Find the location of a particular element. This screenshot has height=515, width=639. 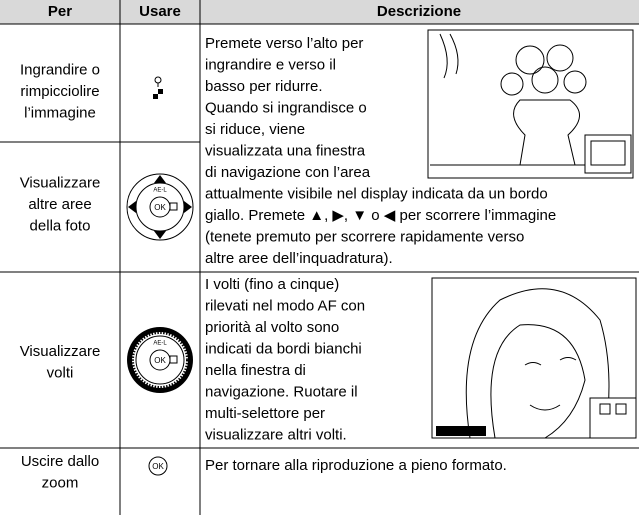

action-label: Ingrandire o is located at coordinates (60, 69).